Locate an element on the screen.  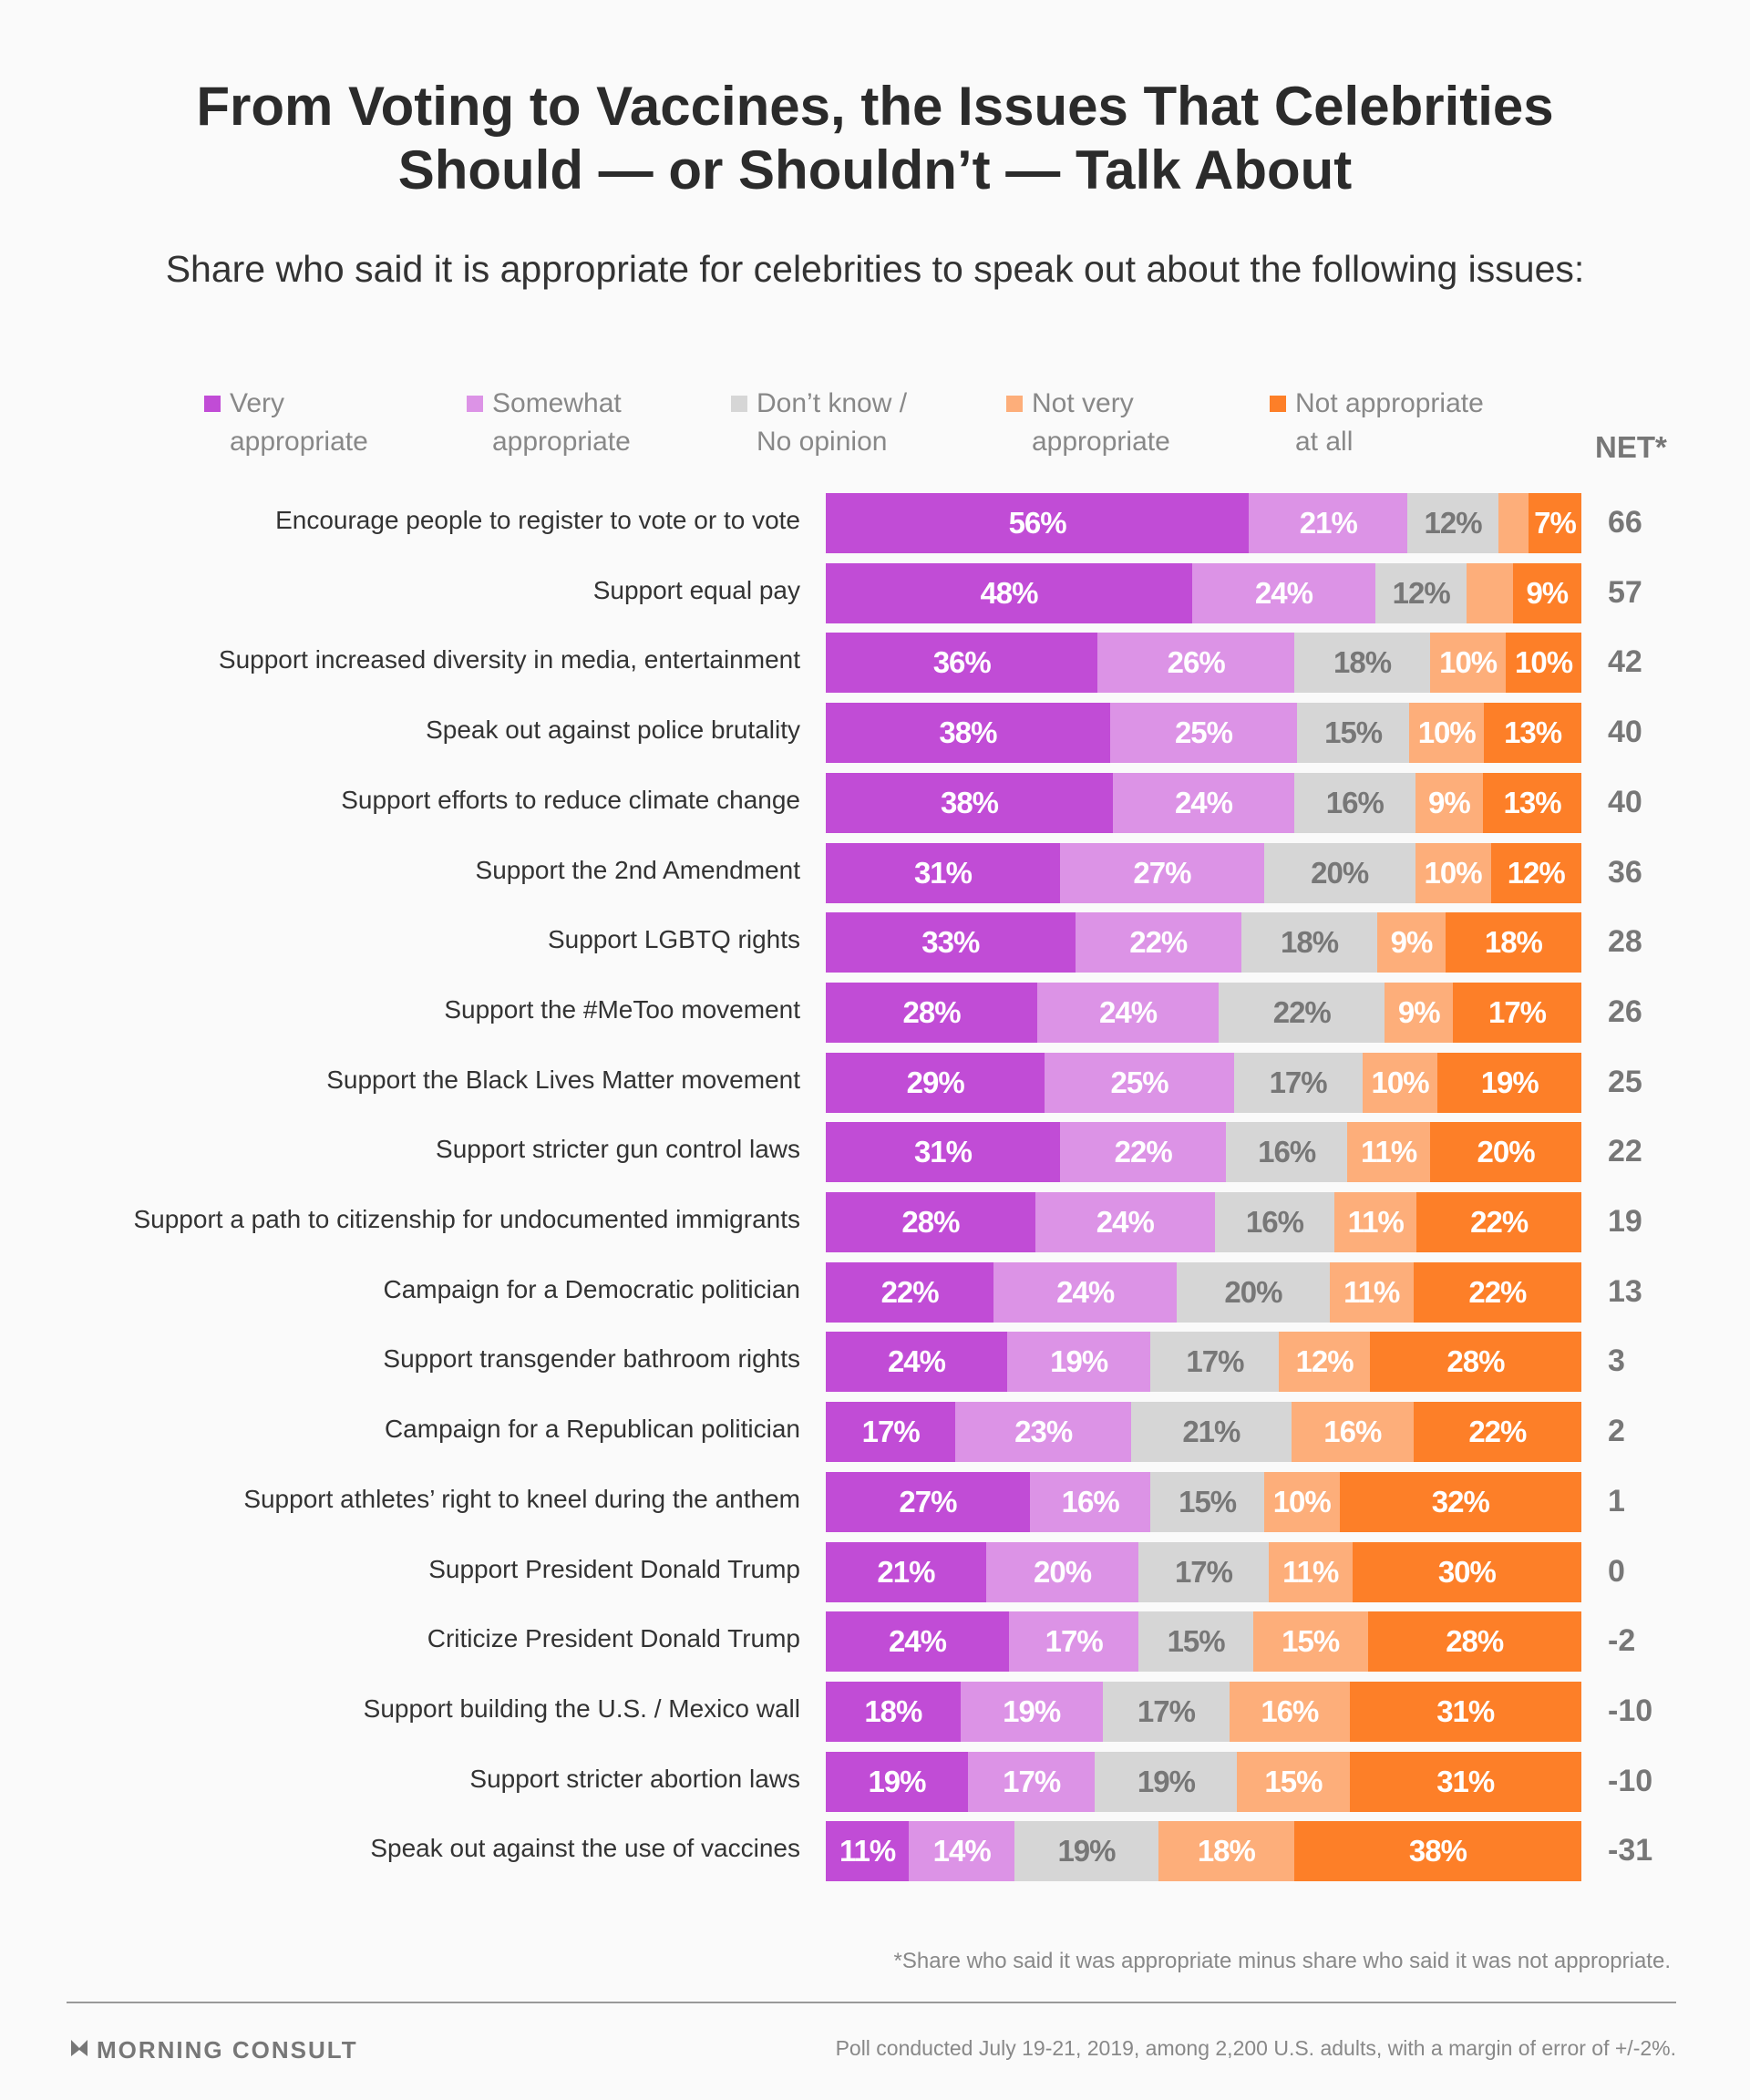
data-label: 12% is located at coordinates (1536, 872).